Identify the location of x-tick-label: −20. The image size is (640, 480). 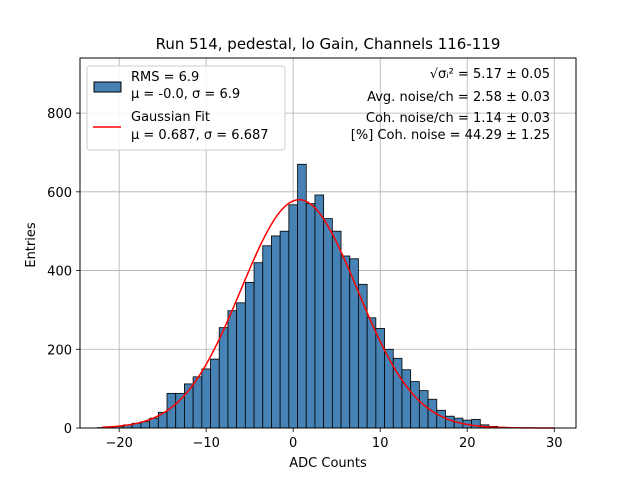
(118, 443).